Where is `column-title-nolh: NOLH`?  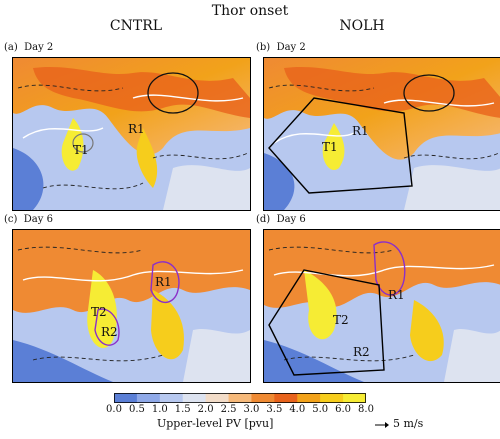
column-title-nolh: NOLH is located at coordinates (362, 26).